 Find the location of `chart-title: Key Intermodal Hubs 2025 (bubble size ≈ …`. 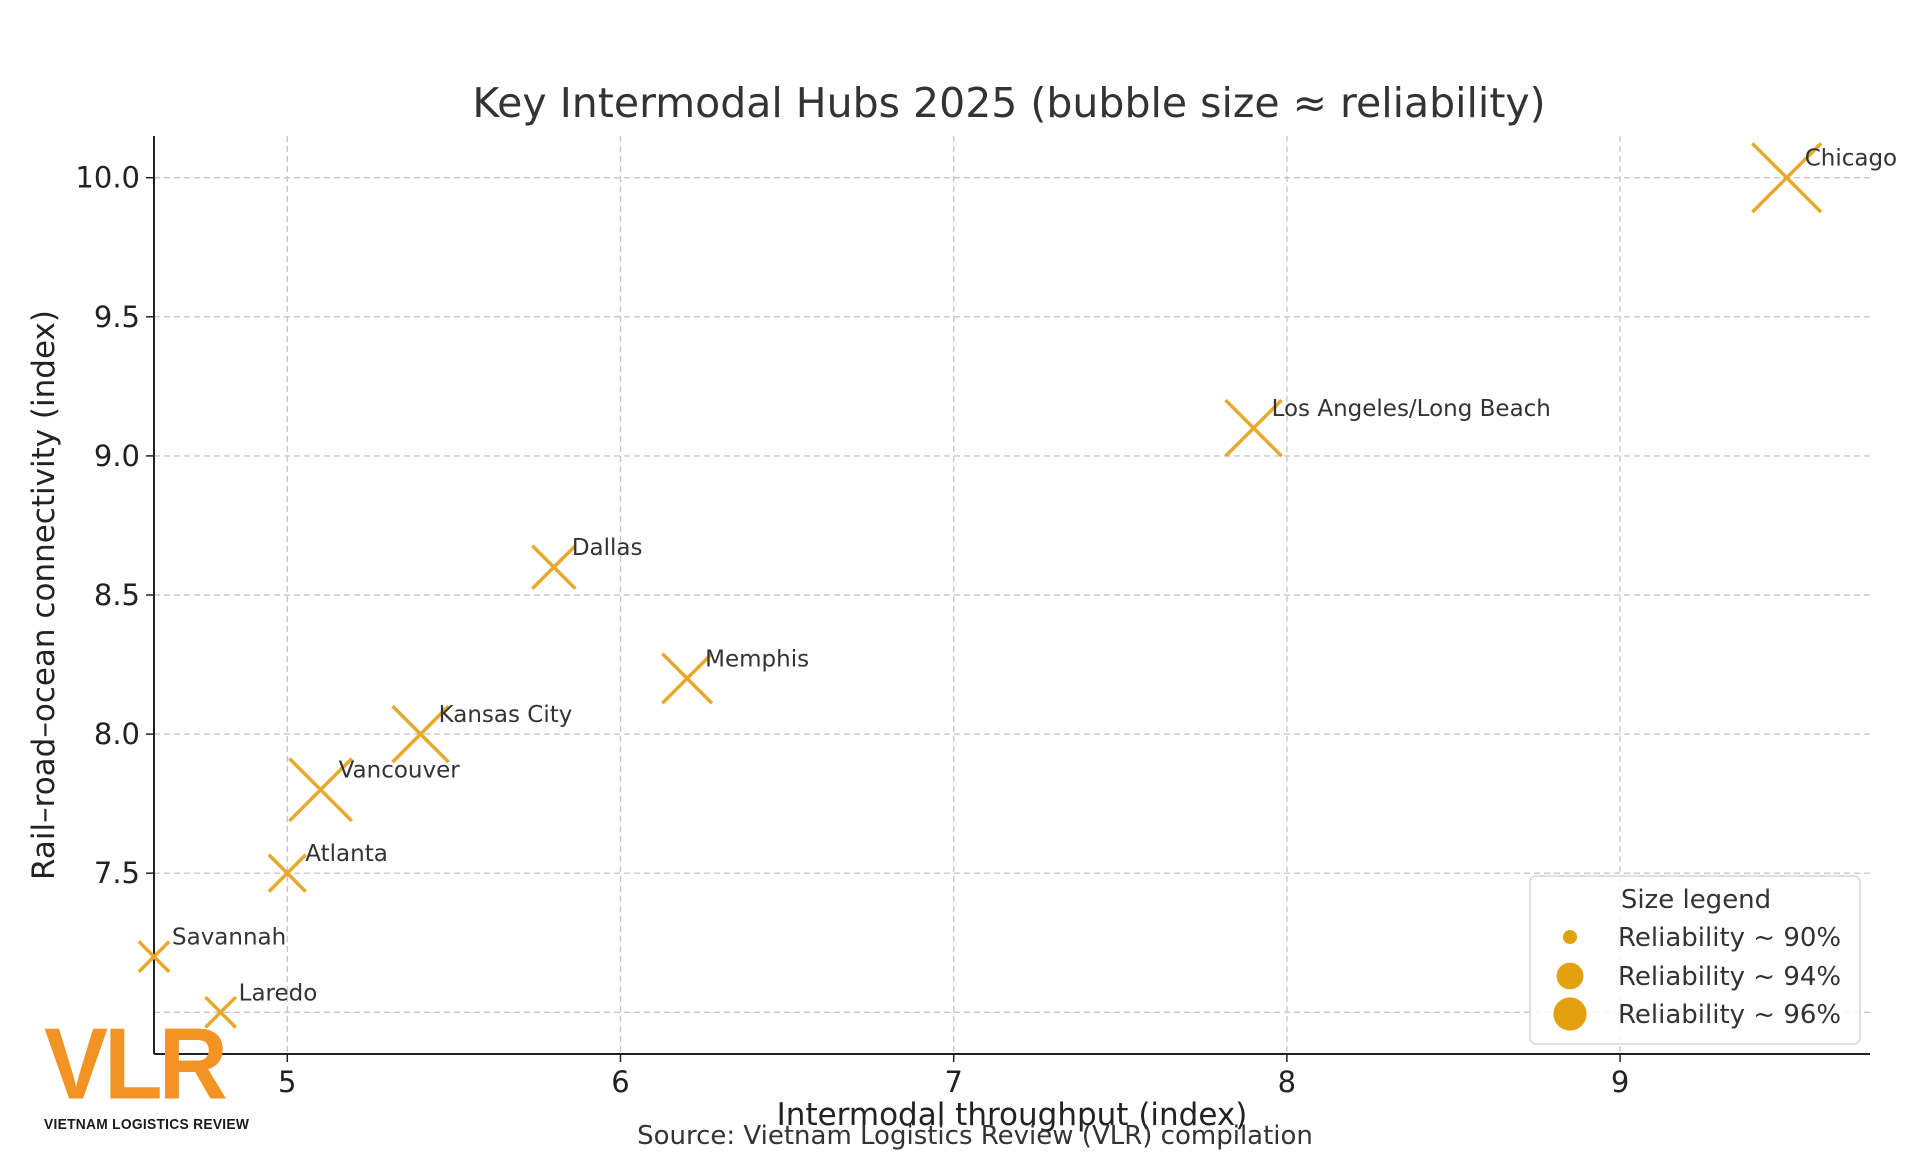

chart-title: Key Intermodal Hubs 2025 (bubble size ≈ … is located at coordinates (1008, 103).